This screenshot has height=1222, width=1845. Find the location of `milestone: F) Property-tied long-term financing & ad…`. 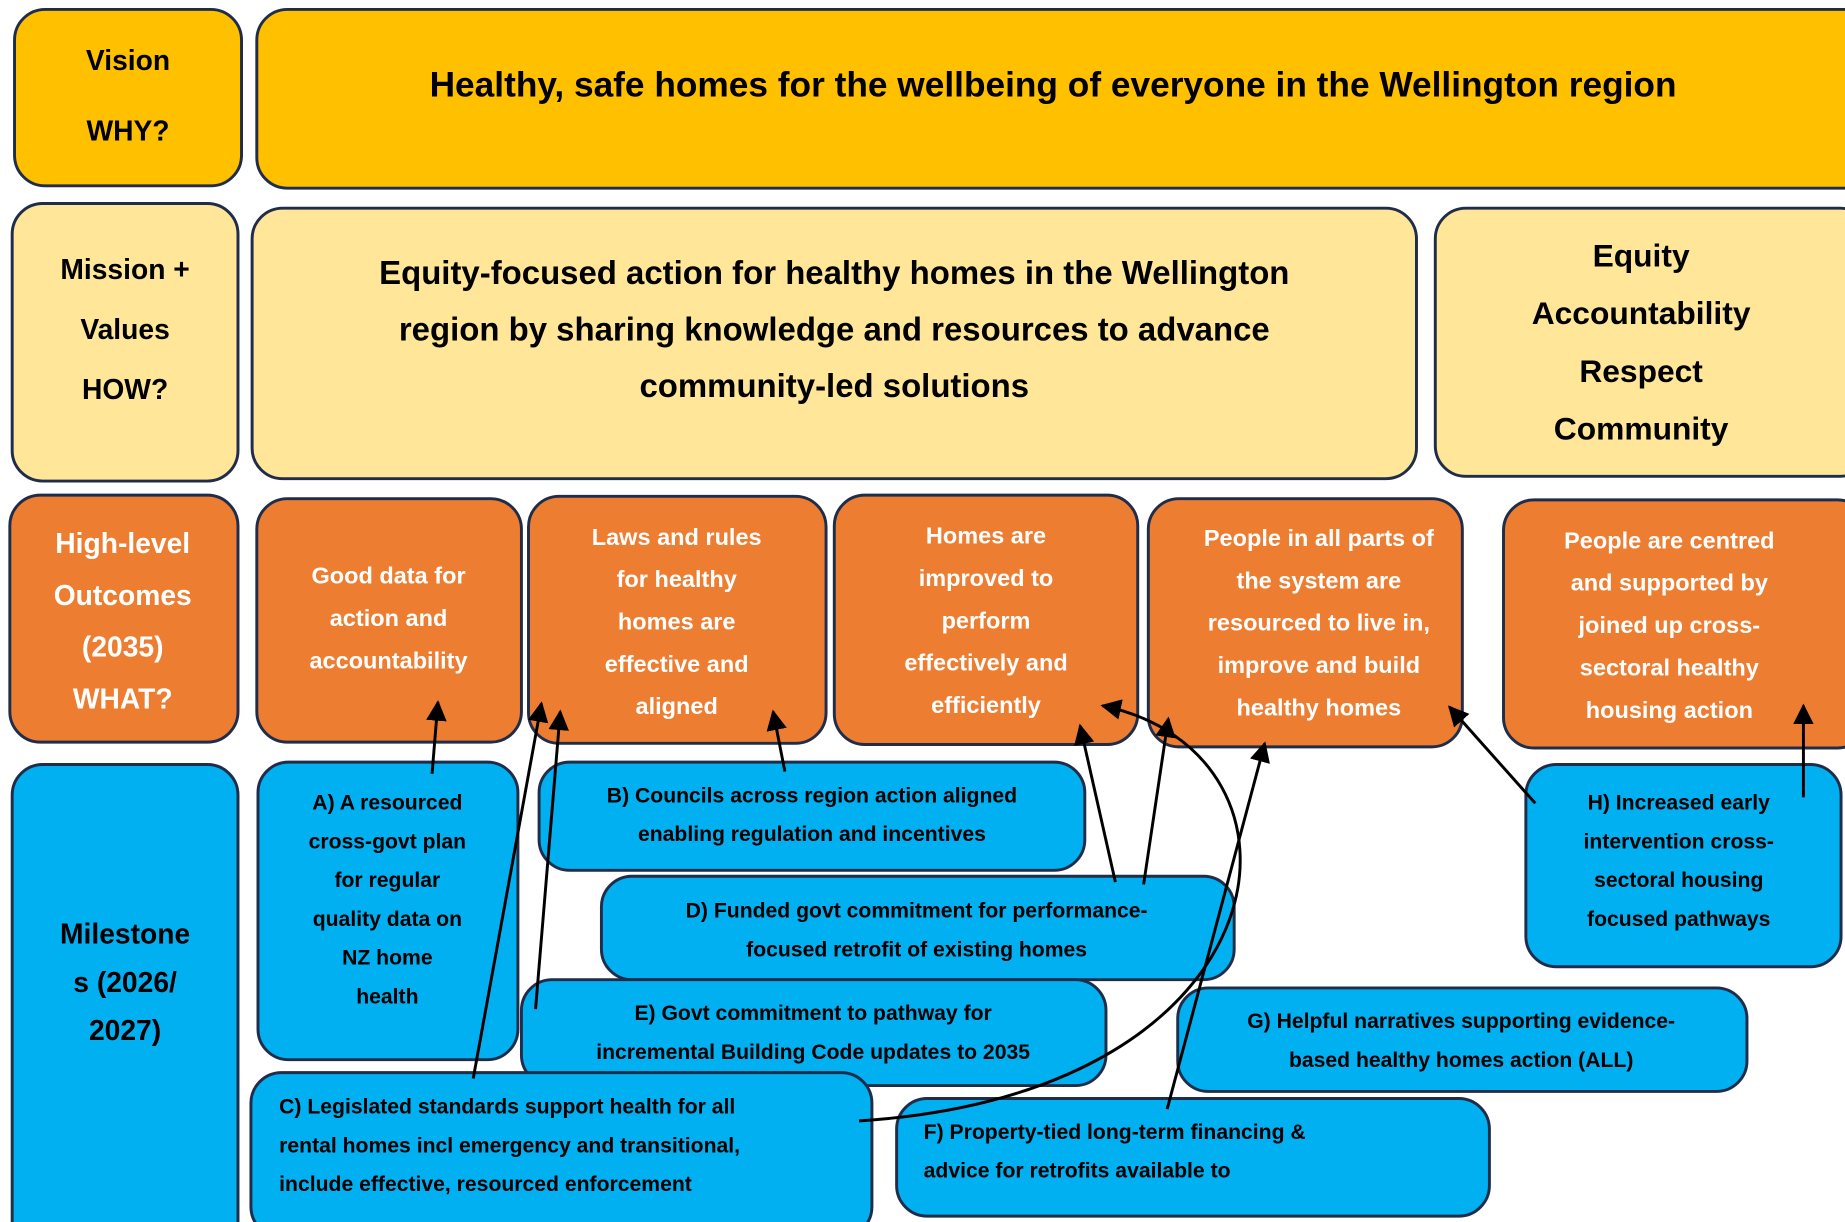

milestone: F) Property-tied long-term financing & ad… is located at coordinates (1193, 1157).